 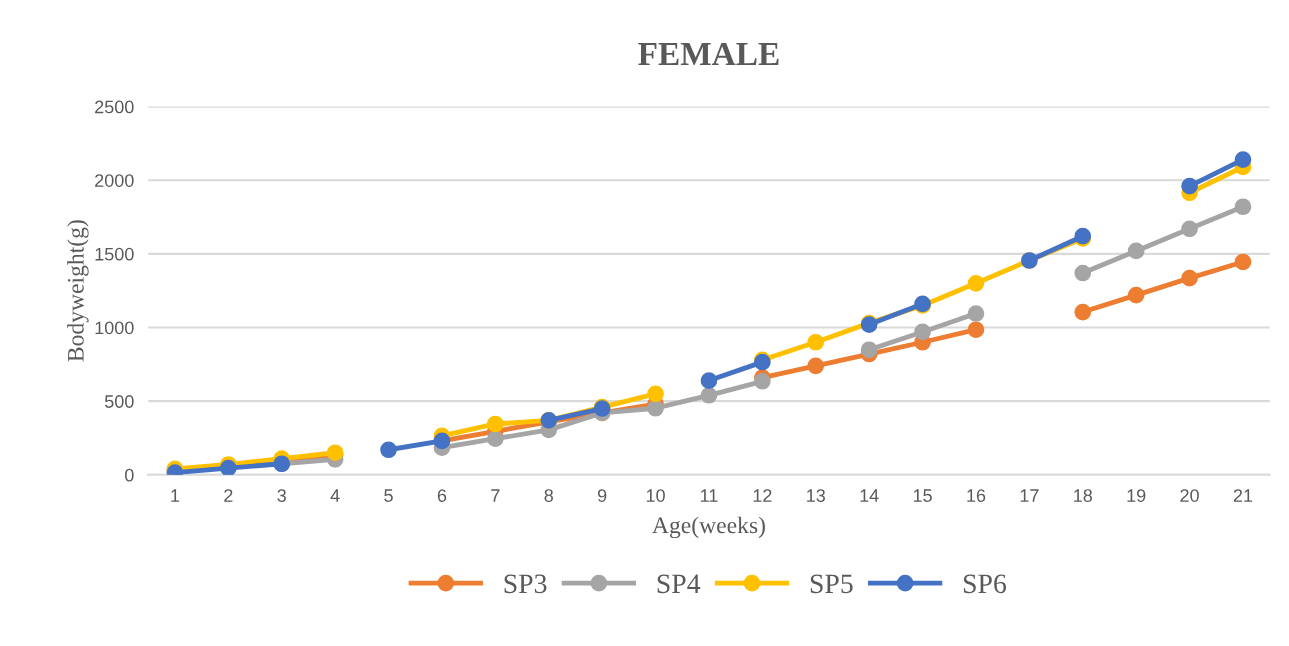 What do you see at coordinates (922, 495) in the screenshot?
I see `x-tick-label: 15` at bounding box center [922, 495].